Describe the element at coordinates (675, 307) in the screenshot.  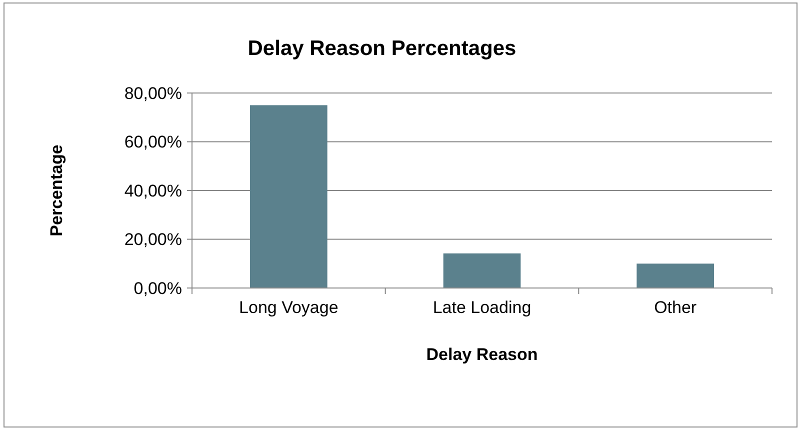
I see `x-tick-label: Other` at that location.